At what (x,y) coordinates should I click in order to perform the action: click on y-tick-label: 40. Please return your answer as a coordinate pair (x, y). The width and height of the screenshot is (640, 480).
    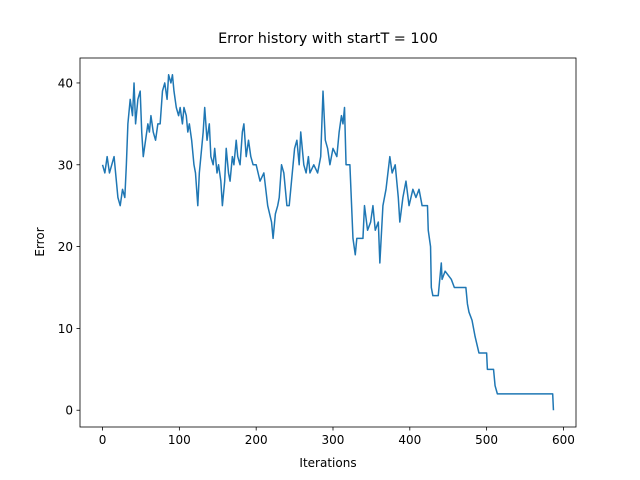
    Looking at the image, I should click on (65, 83).